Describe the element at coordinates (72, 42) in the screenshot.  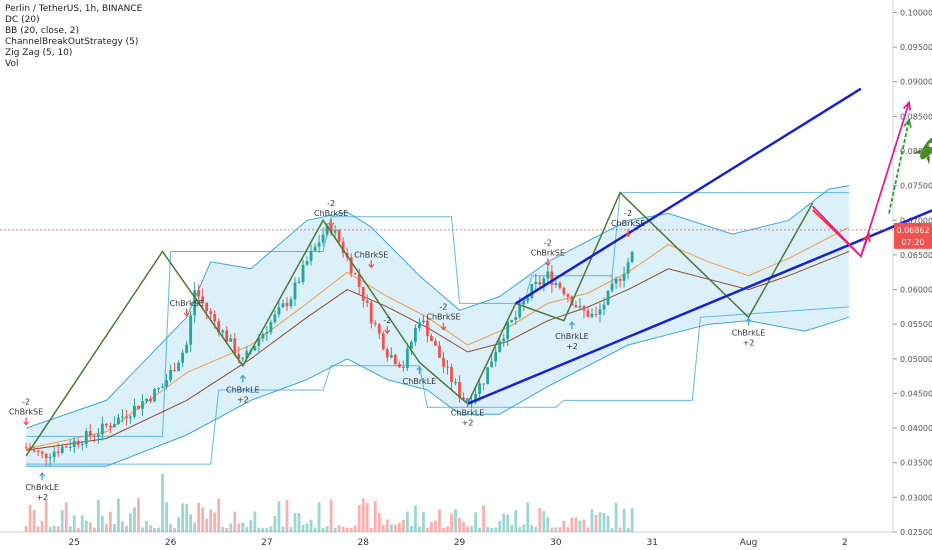
I see `indicator-channel-breakout: ChannelBreakOutStrategy (5)` at that location.